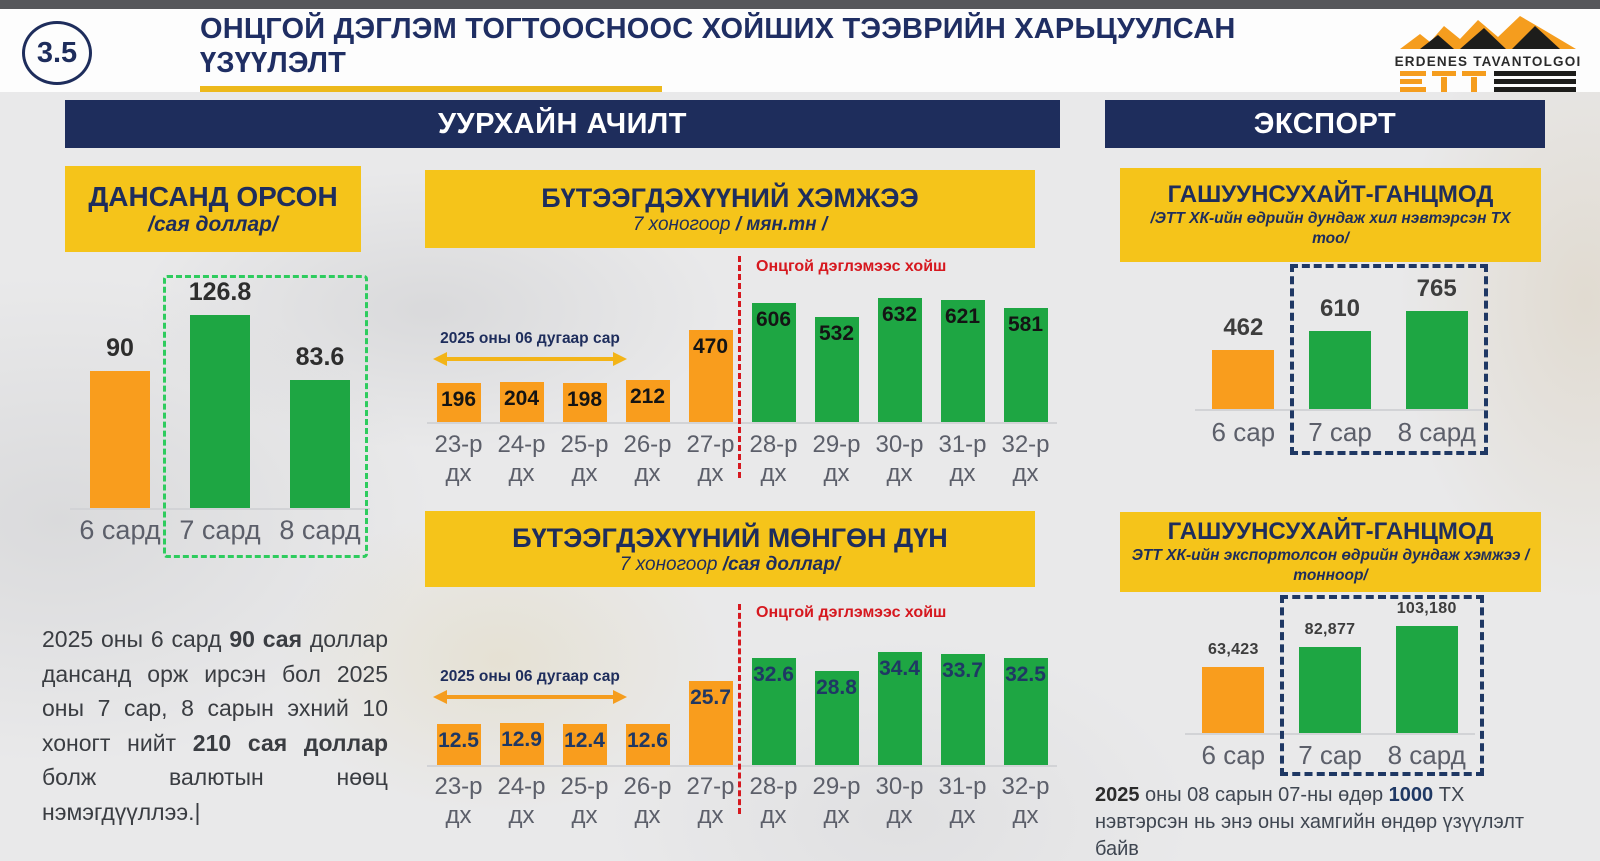  I want to click on bar-slot: 126.8, so click(220, 393).